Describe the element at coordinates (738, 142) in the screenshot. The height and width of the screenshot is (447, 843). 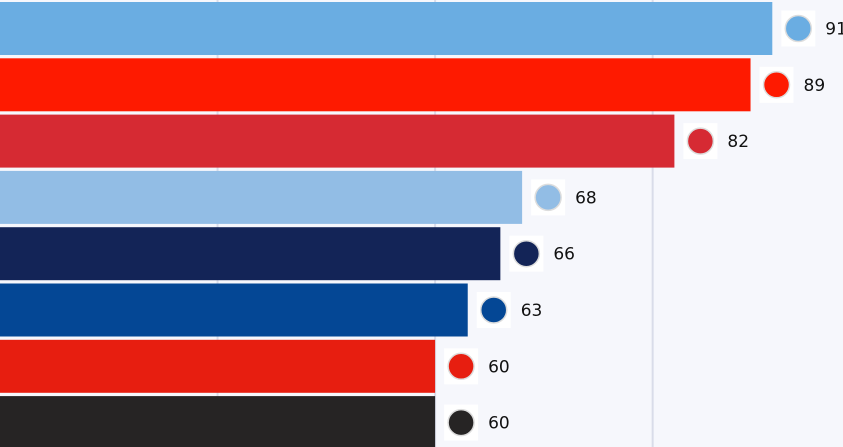
I see `value-label: 82` at that location.